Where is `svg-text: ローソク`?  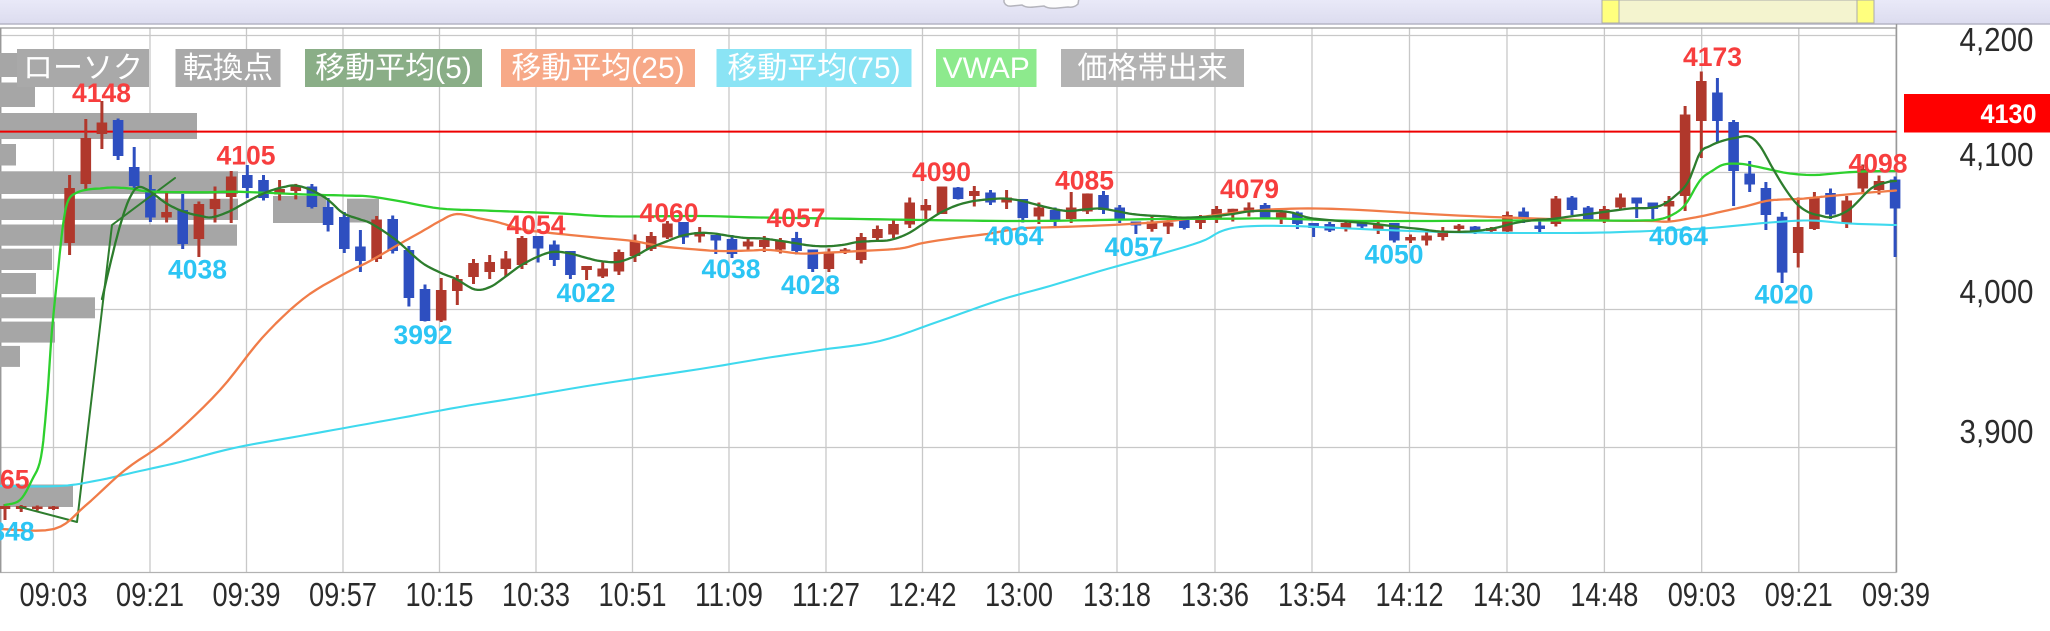
svg-text: ローソク is located at coordinates (83, 68).